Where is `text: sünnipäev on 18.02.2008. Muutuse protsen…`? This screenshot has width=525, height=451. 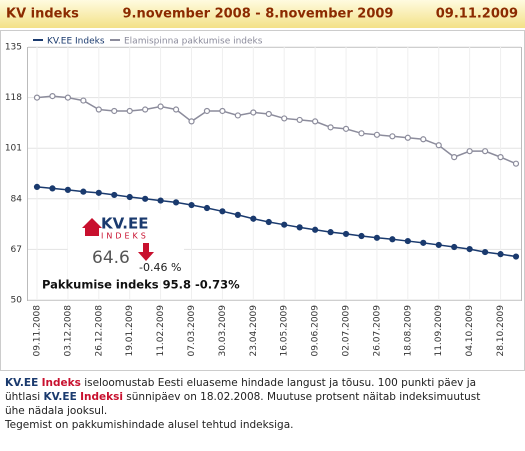 text: sünnipäev on 18.02.2008. Muutuse protsen… is located at coordinates (301, 397).